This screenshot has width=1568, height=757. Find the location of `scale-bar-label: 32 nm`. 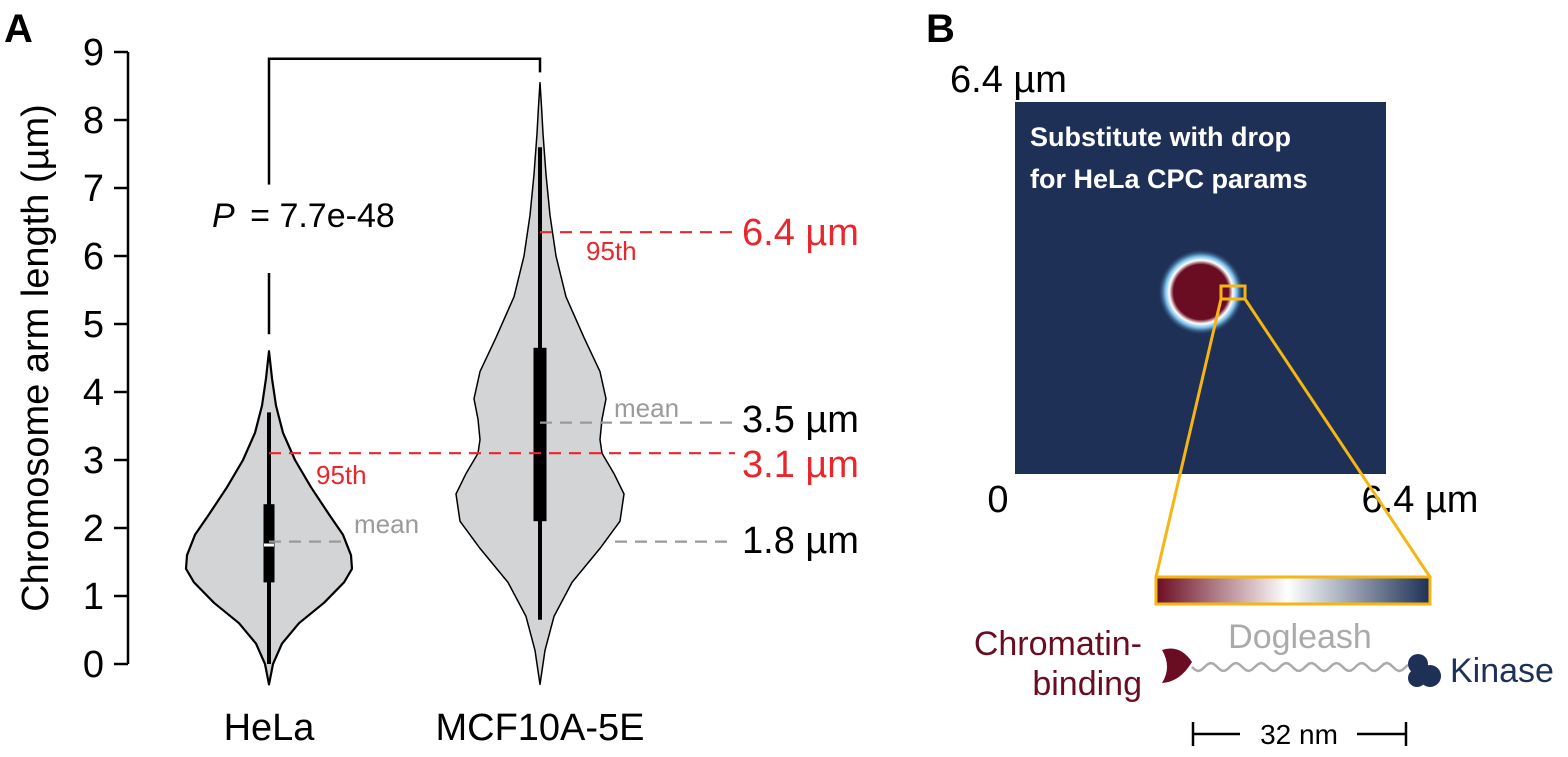

scale-bar-label: 32 nm is located at coordinates (1299, 734).